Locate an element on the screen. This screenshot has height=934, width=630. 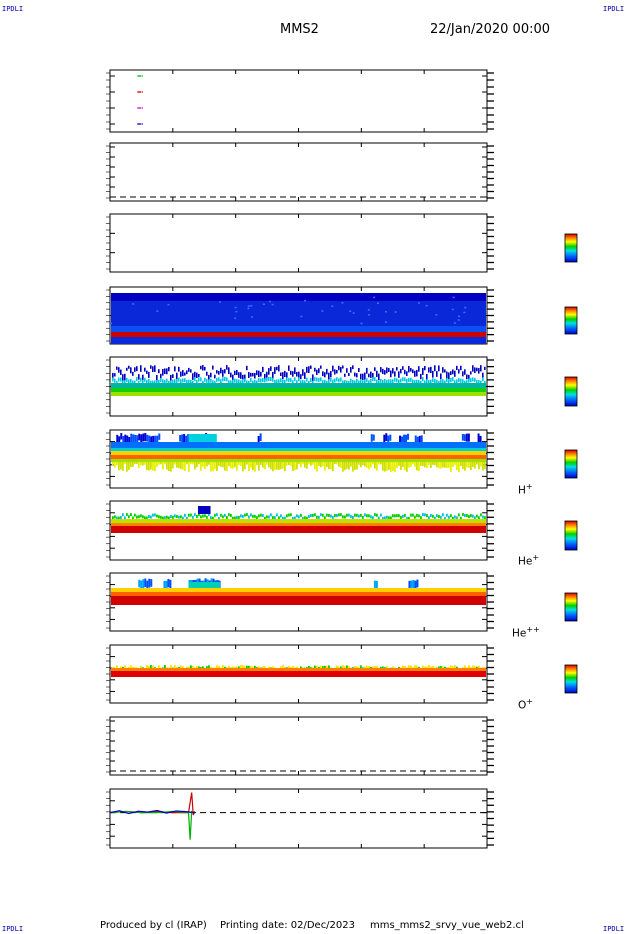
colorbar-hpca_h is located at coordinates (571, 464).